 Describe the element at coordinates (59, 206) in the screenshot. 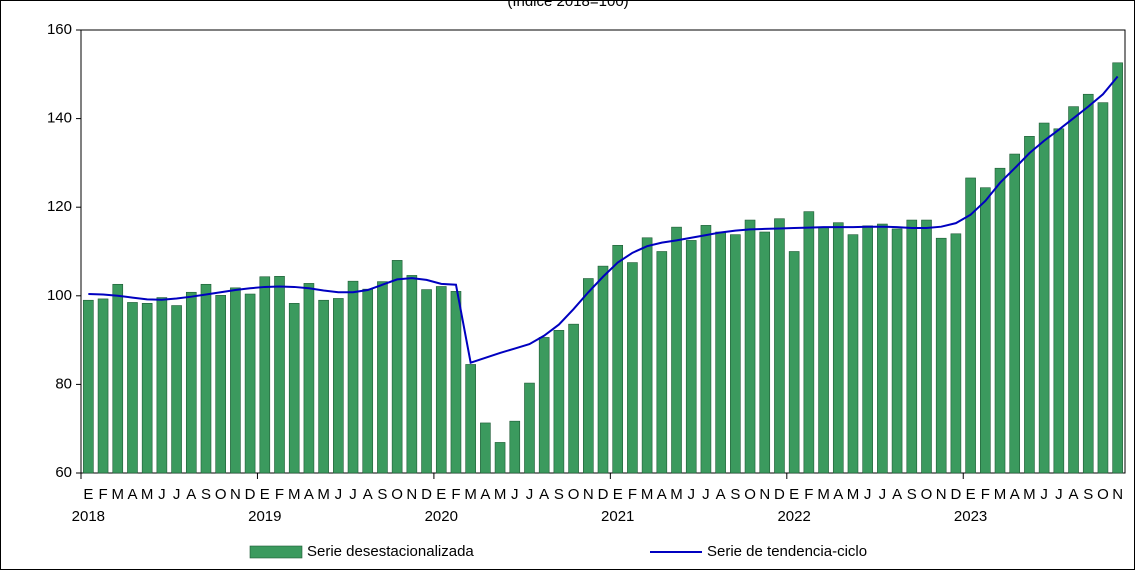

I see `y-tick-label: 120` at that location.